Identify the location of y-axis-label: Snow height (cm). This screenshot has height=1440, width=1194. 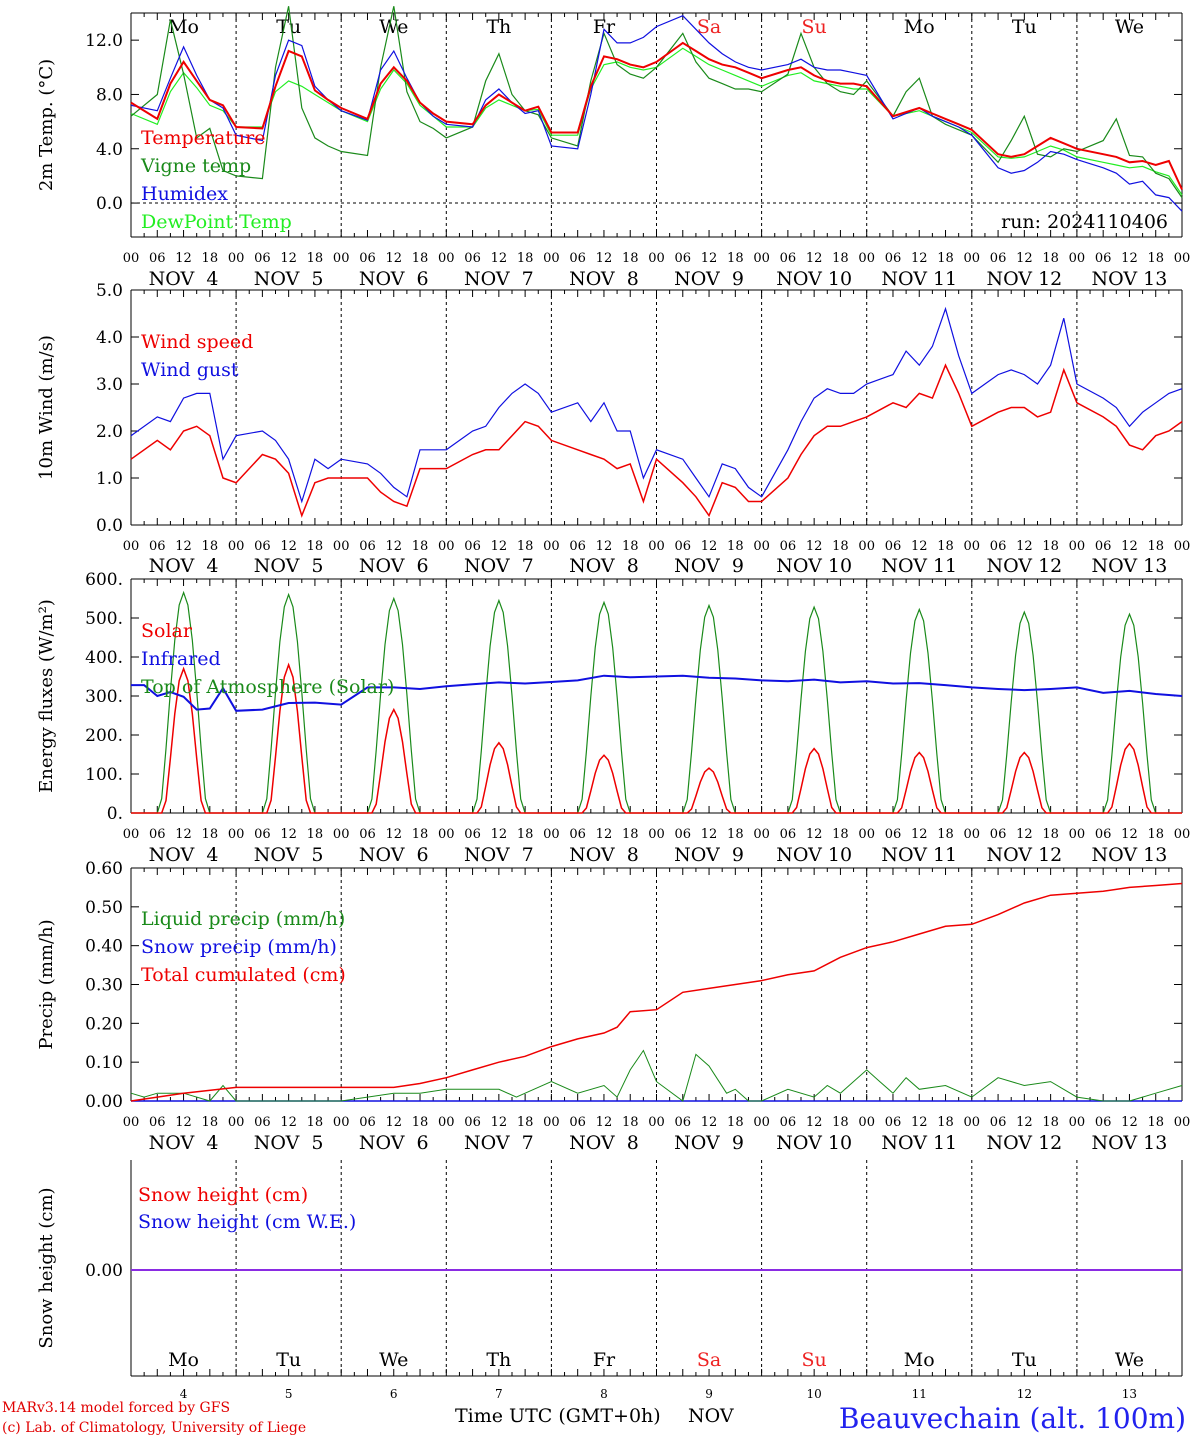
(46, 1267).